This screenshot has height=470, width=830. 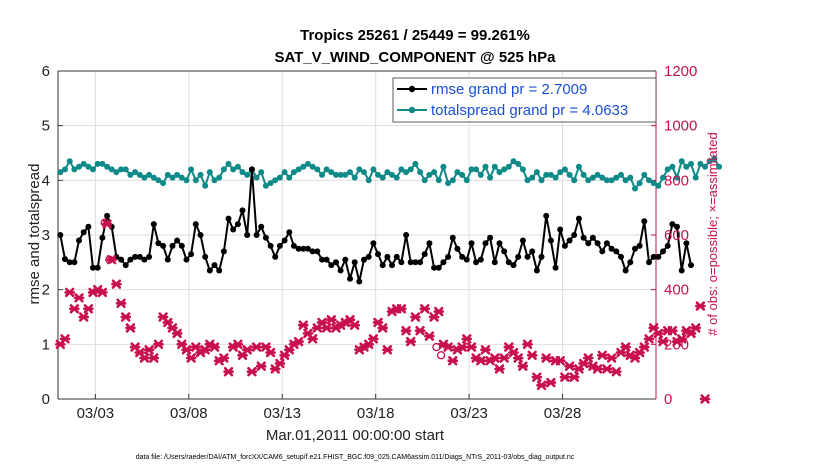 What do you see at coordinates (282, 413) in the screenshot?
I see `x-tick-label: 03/13` at bounding box center [282, 413].